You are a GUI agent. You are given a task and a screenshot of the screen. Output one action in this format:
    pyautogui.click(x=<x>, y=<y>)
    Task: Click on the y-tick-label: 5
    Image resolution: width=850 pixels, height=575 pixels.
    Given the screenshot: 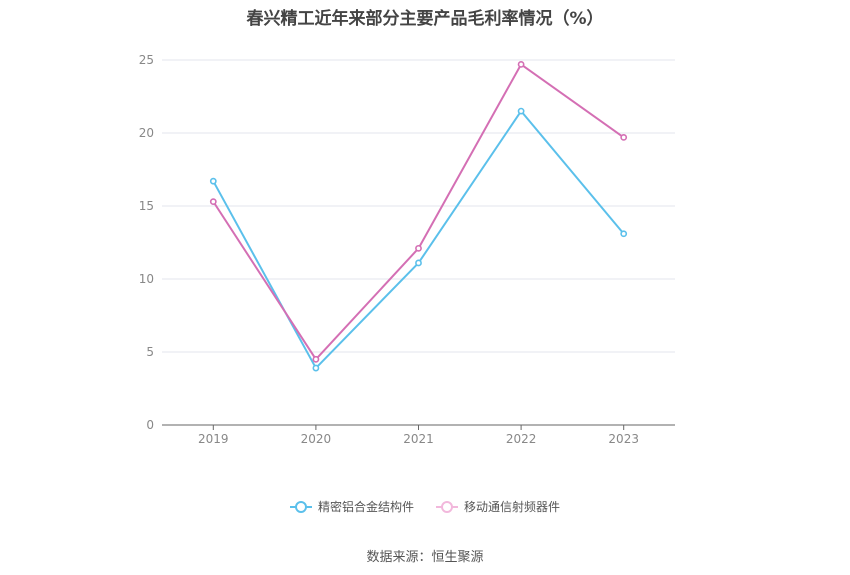 What is the action you would take?
    pyautogui.click(x=150, y=352)
    